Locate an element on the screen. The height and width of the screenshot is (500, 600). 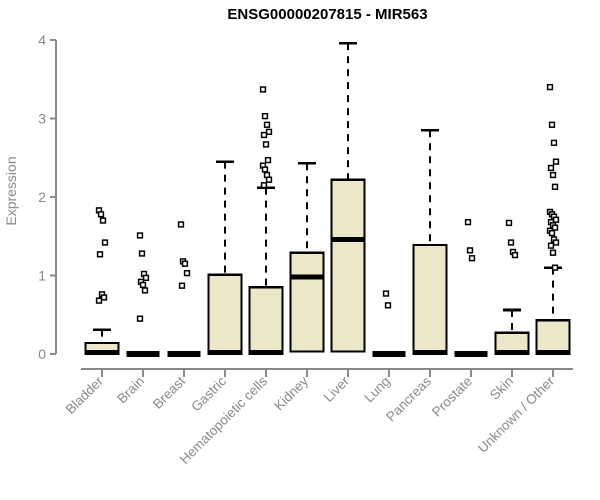
x-tick-label: Kidney is located at coordinates (291, 393).